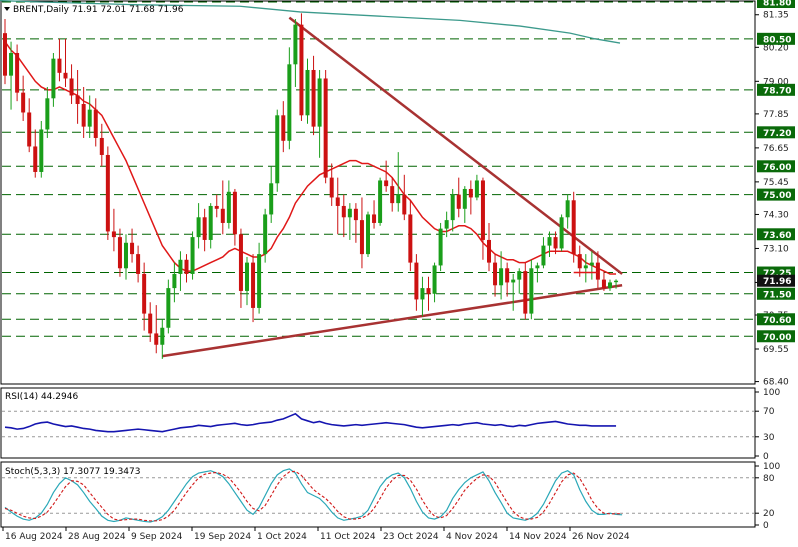 The image size is (798, 547). Describe the element at coordinates (7, 9) in the screenshot. I see `dropdown-triangle-icon` at that location.